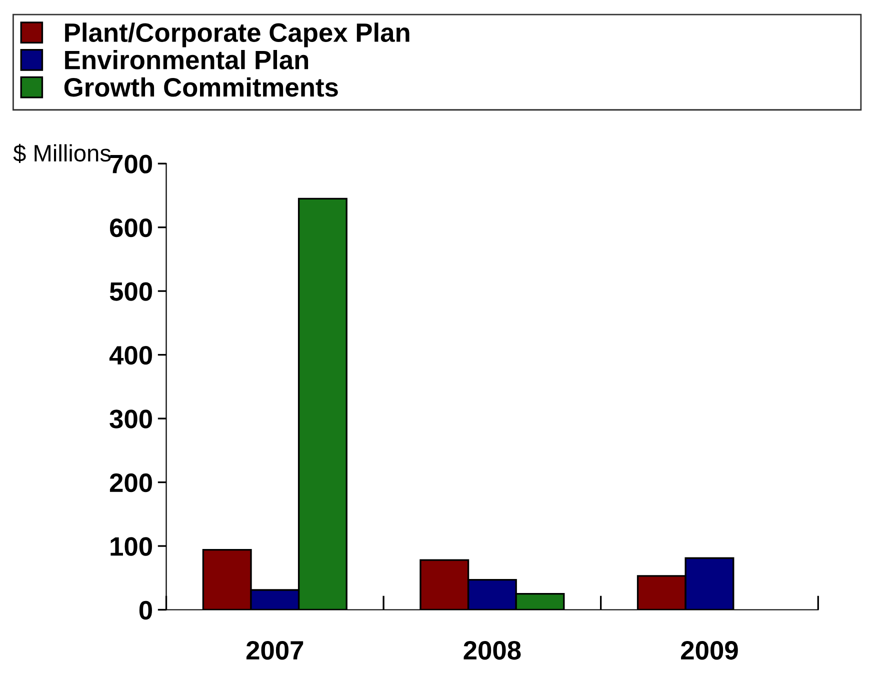  I want to click on legend-label: Growth Commitments, so click(201, 87).